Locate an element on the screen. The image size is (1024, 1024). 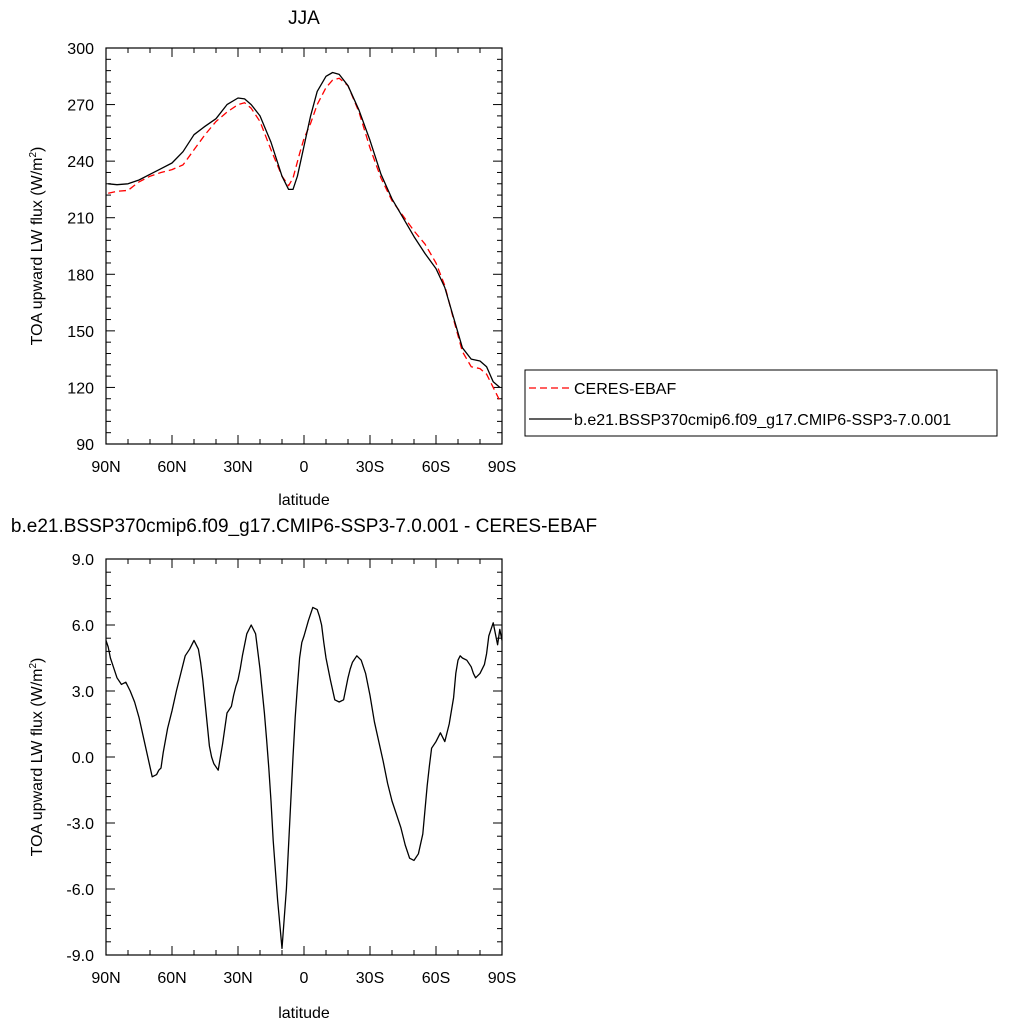
y-tick-labels-bottom: -9.0 -6.0 -3.0 0.0 3.0 6.0 9.0 is located at coordinates (80, 758).